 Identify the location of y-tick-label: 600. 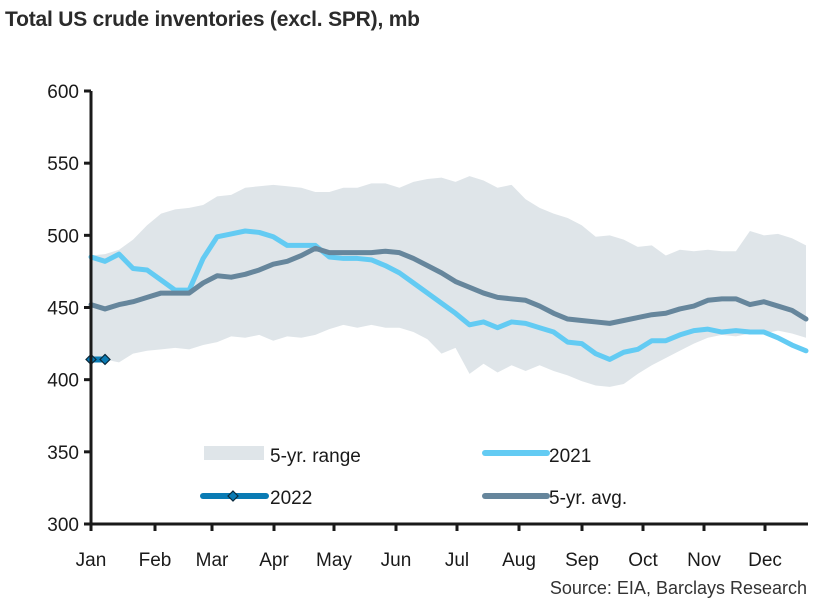
(63, 92).